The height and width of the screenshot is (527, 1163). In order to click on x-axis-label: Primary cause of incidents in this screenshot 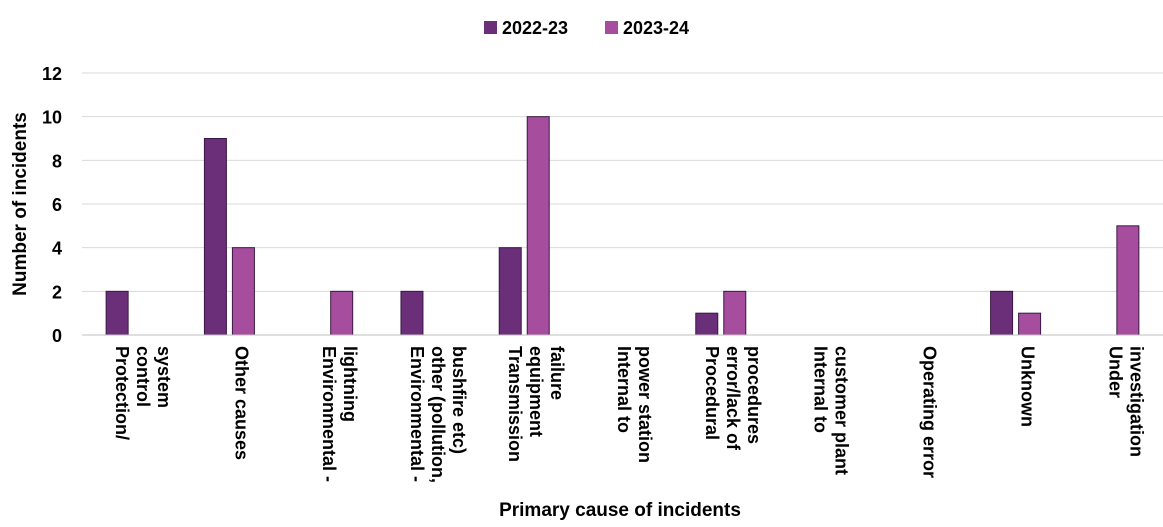, I will do `click(620, 510)`.